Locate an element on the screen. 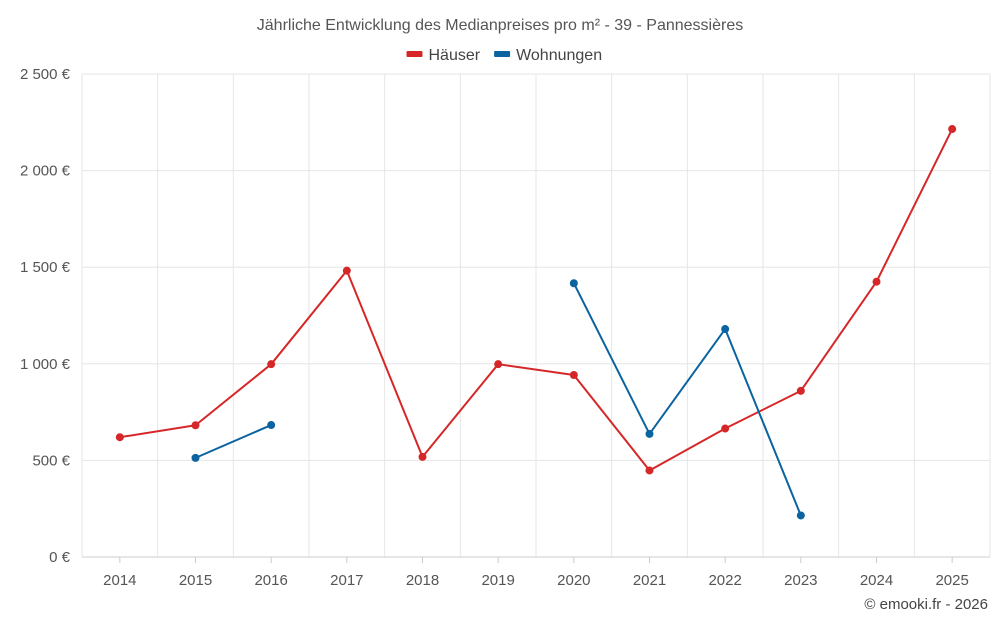  x-tick-label: 2017 is located at coordinates (346, 580).